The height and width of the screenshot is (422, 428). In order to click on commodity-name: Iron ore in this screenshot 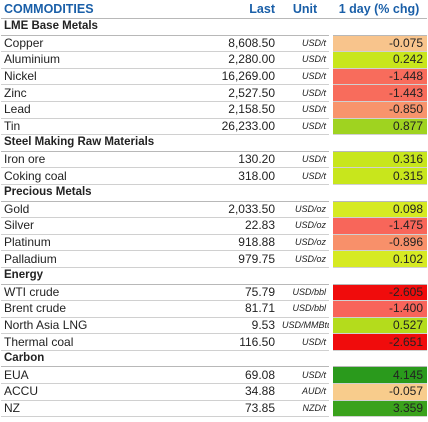, I will do `click(90, 160)`.